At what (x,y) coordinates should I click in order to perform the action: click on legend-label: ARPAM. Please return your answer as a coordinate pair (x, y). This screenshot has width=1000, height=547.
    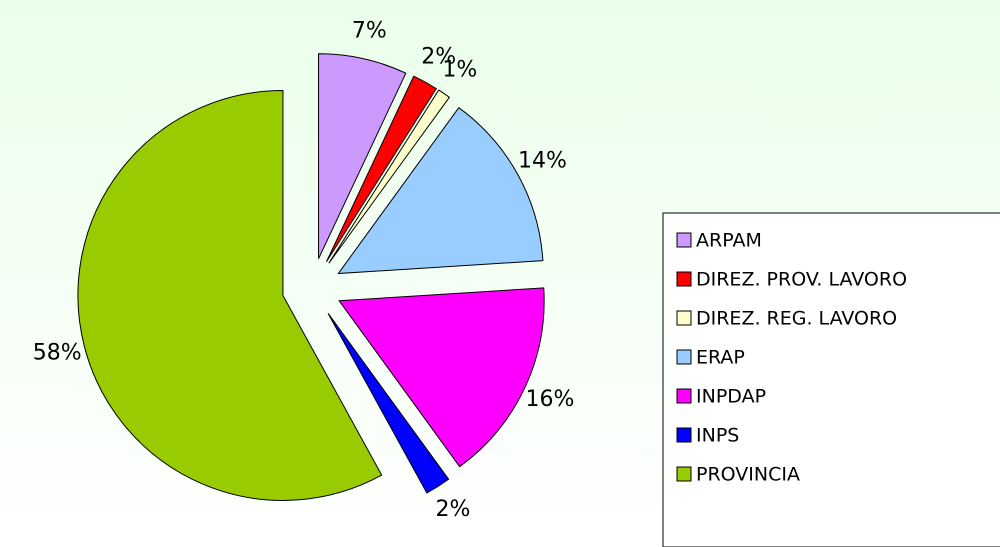
    Looking at the image, I should click on (729, 241).